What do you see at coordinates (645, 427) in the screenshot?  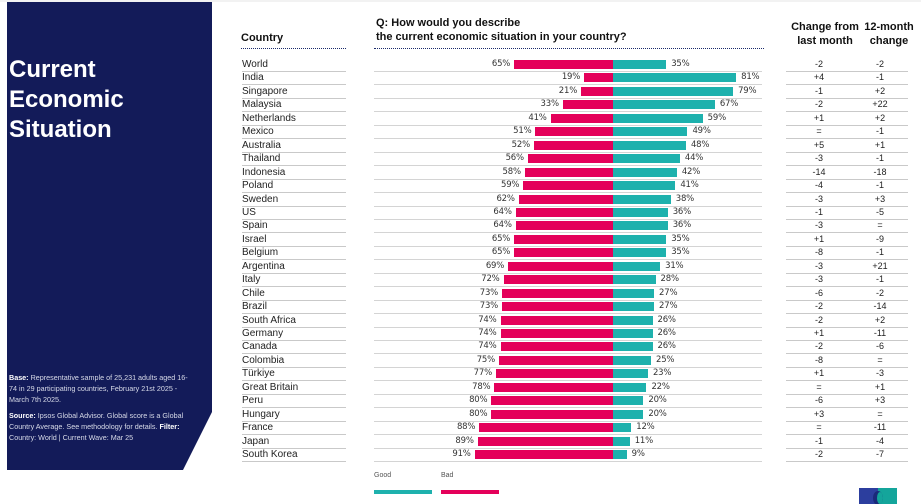 I see `good-value-label: 12%` at bounding box center [645, 427].